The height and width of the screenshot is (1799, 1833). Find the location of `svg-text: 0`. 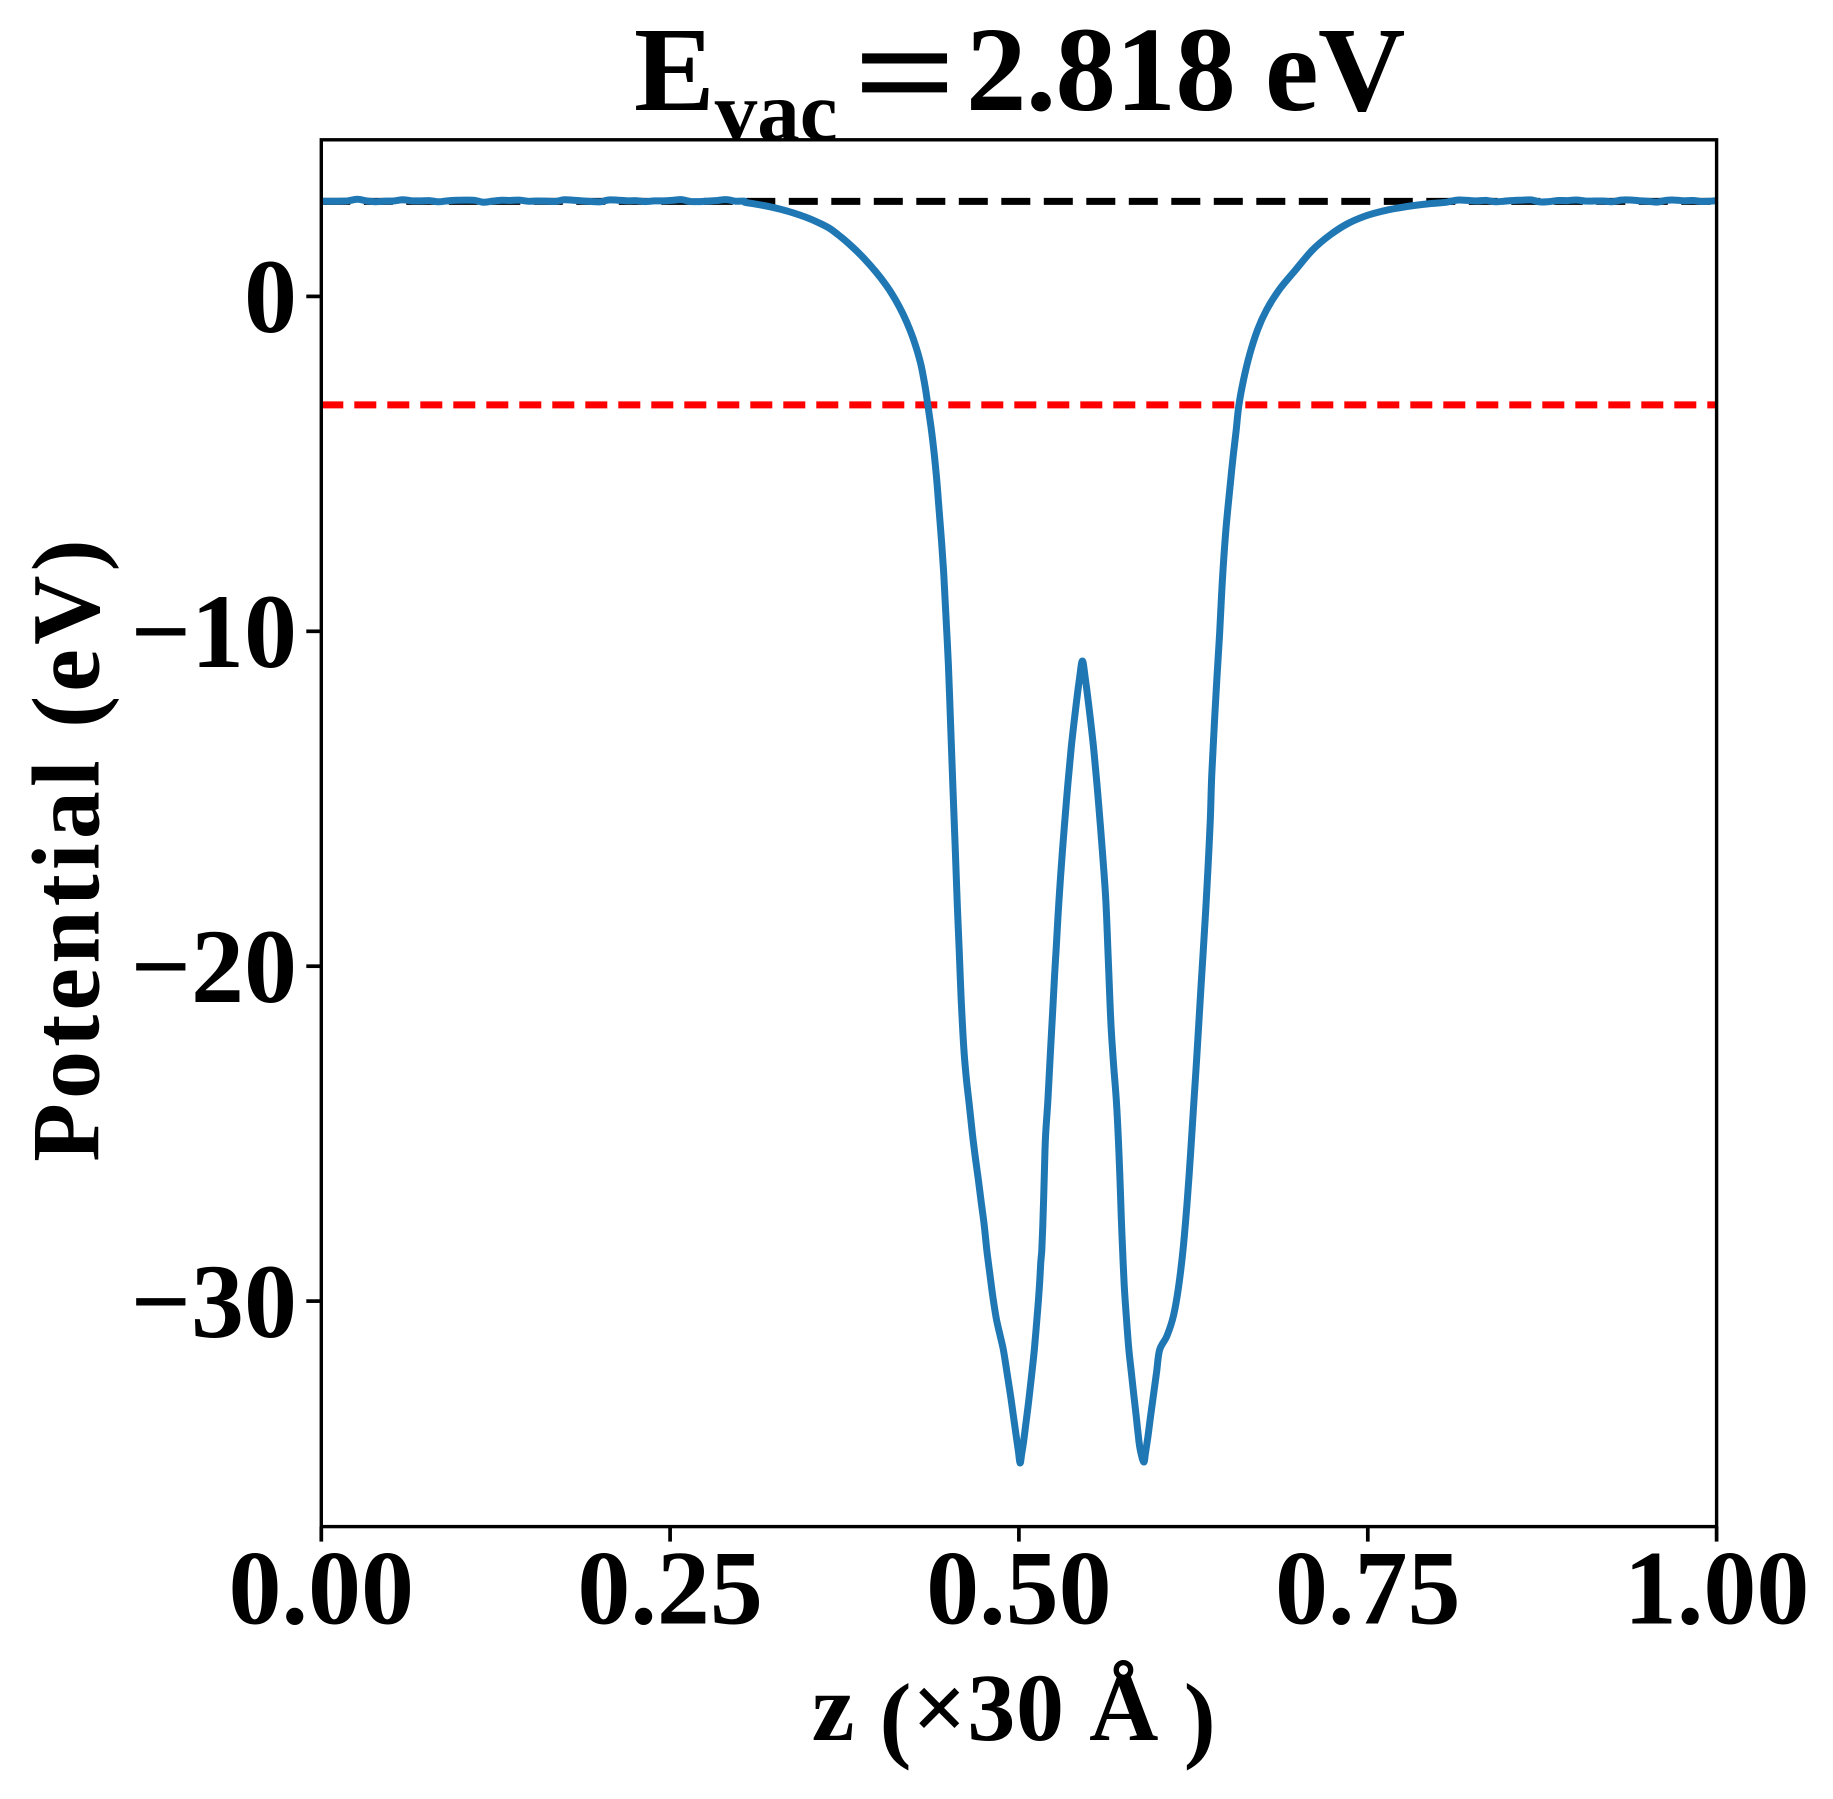

svg-text: 0 is located at coordinates (270, 296).